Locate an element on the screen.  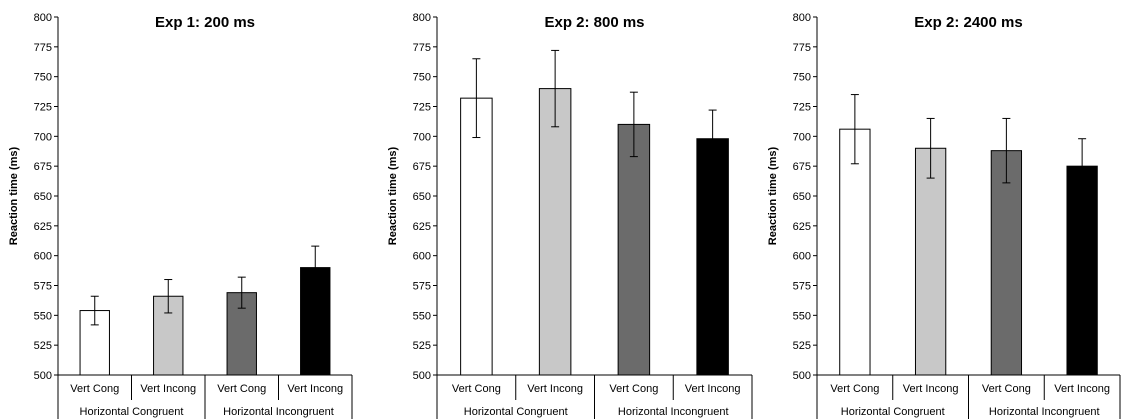
chart-title: Exp 1: 200 ms is located at coordinates (205, 22).